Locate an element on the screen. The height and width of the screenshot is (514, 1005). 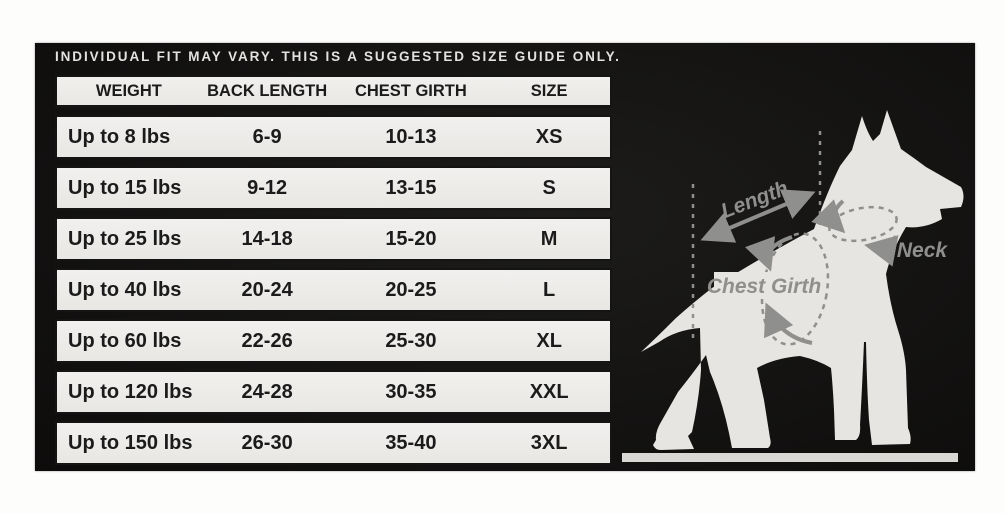
weight-cell: Up to 25 lbs is located at coordinates (125, 238).